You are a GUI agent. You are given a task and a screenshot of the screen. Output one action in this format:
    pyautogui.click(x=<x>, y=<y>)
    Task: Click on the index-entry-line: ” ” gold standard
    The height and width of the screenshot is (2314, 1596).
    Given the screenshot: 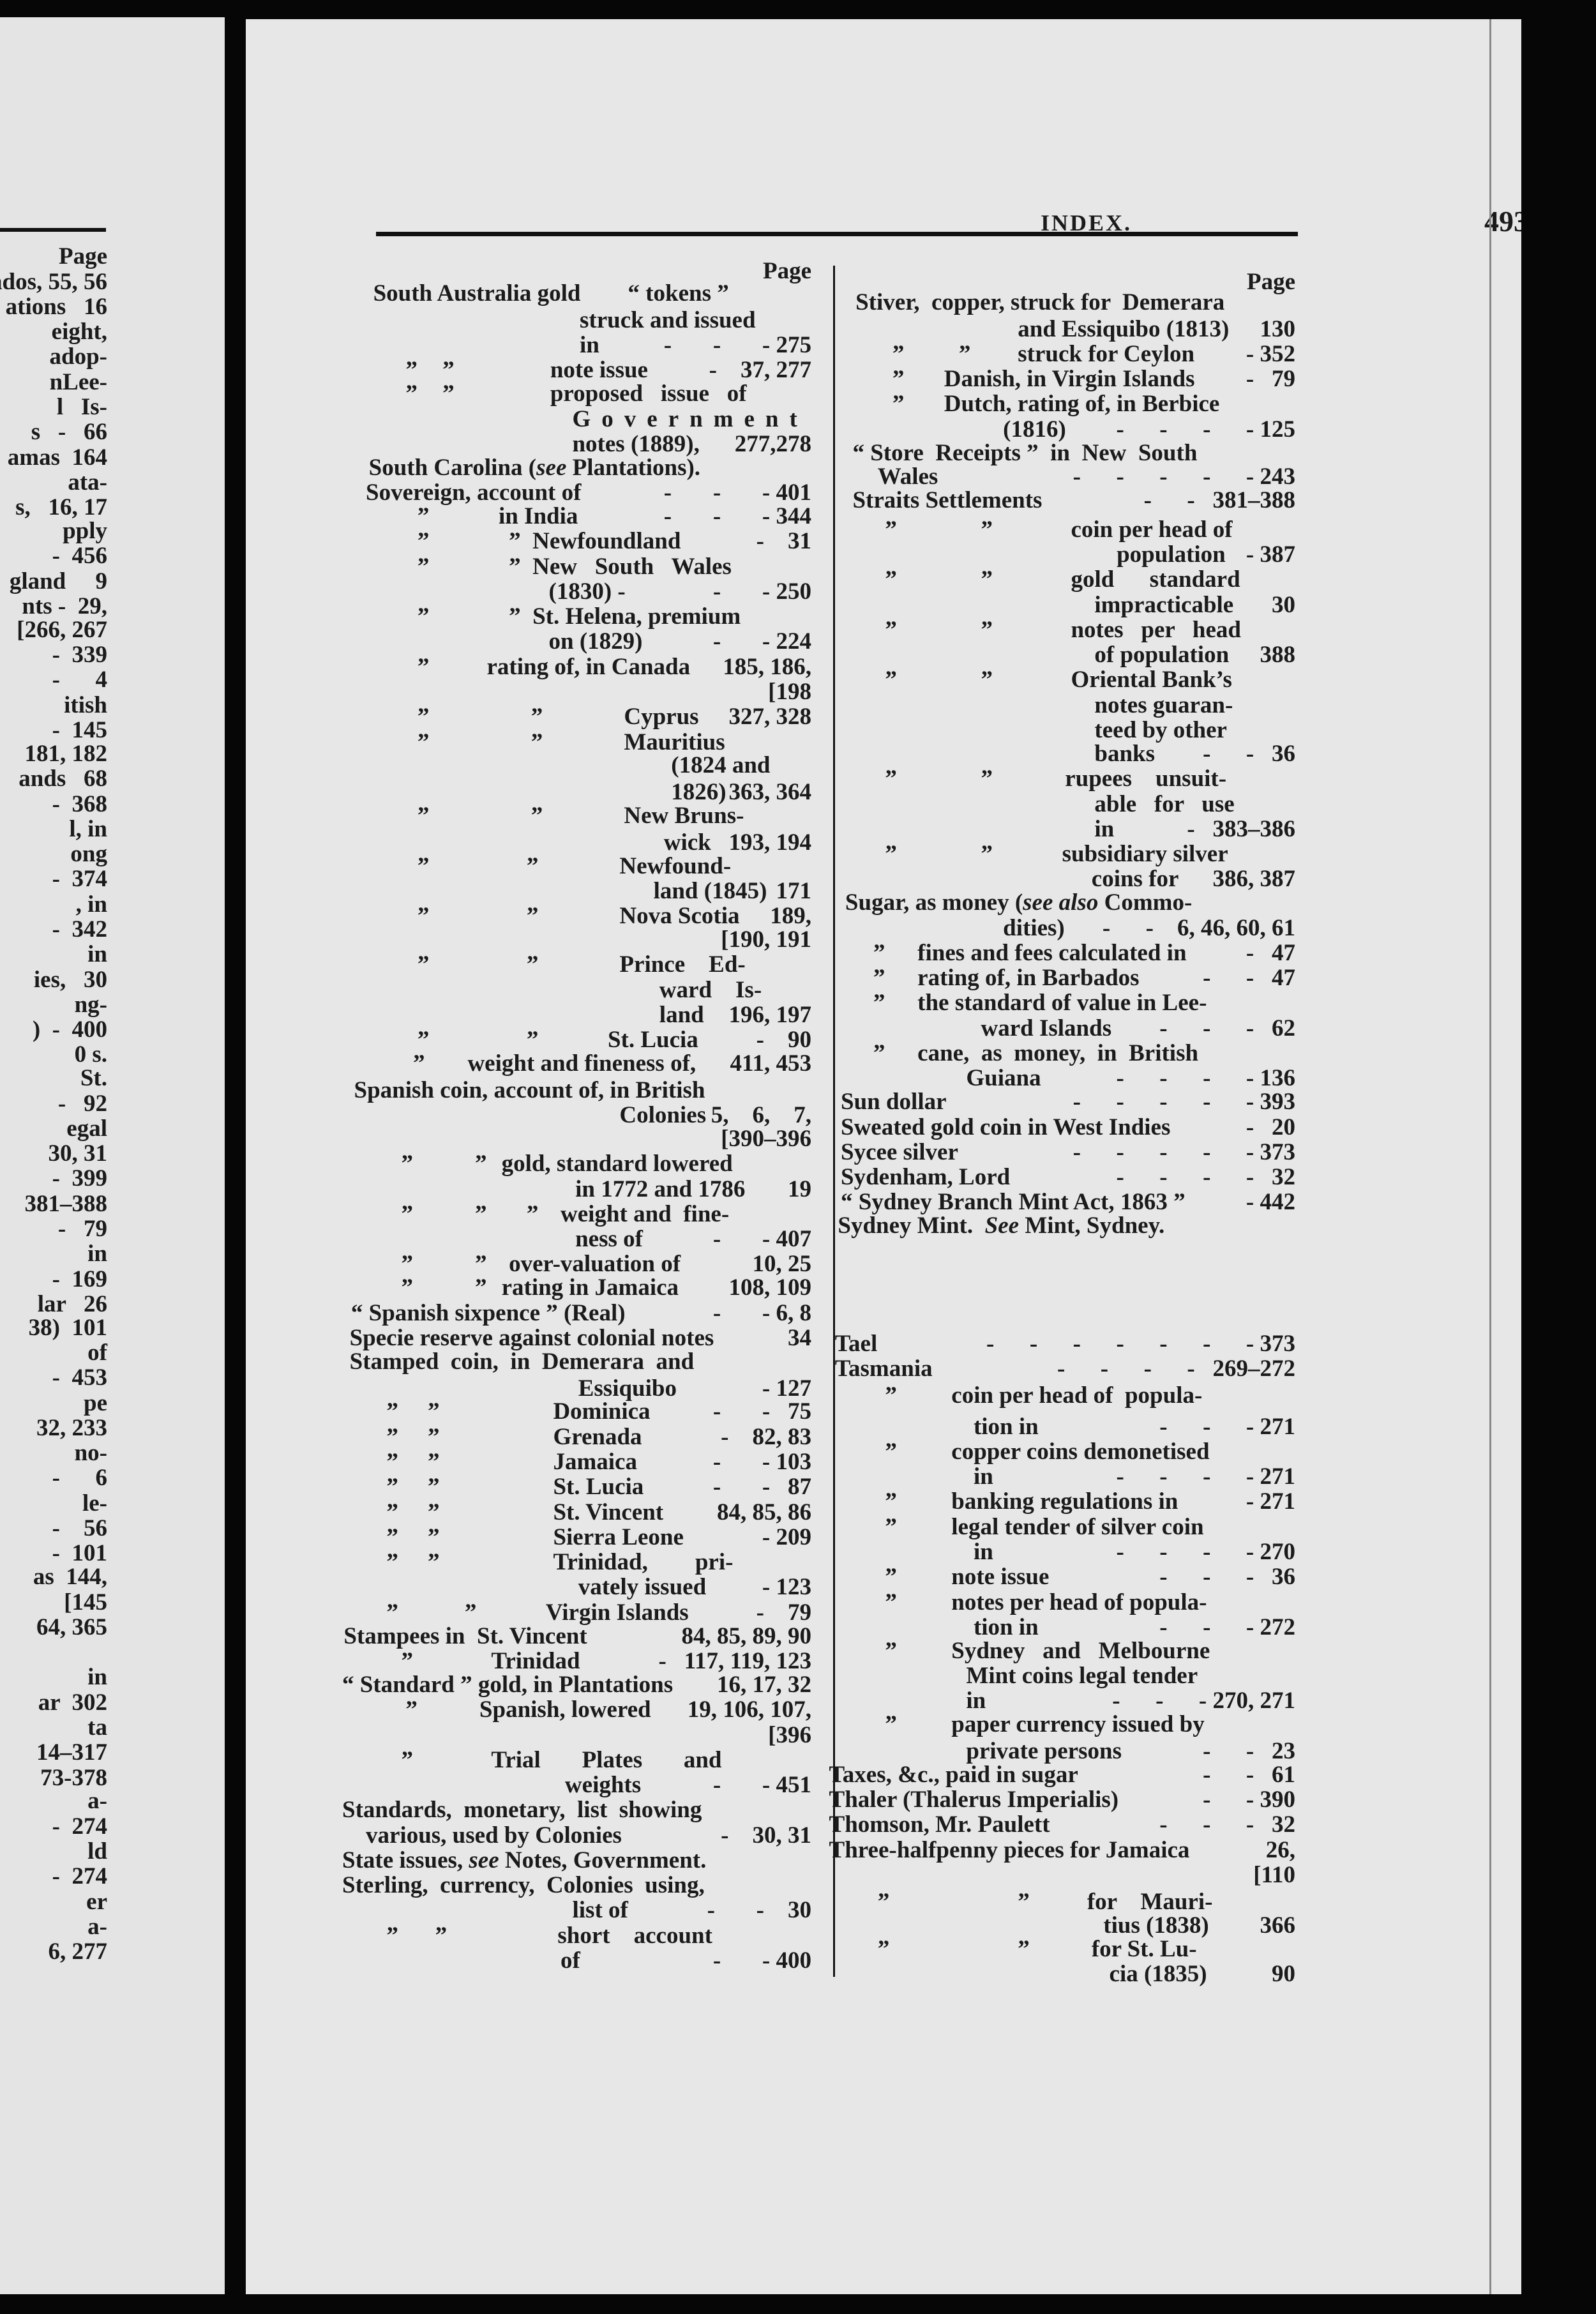 What is the action you would take?
    pyautogui.click(x=883, y=580)
    